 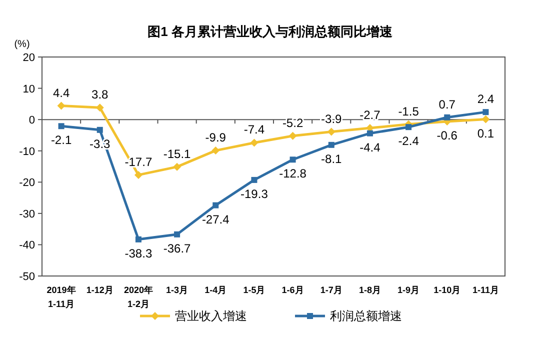 I want to click on data-label: 0.1, so click(x=485, y=133).